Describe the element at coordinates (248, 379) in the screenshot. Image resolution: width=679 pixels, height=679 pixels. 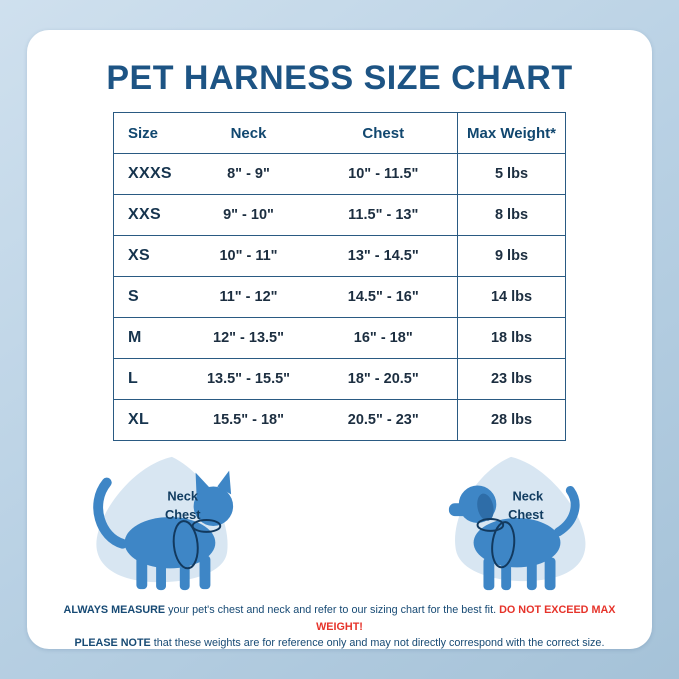
I see `cell-neck: 13.5" - 15.5"` at that location.